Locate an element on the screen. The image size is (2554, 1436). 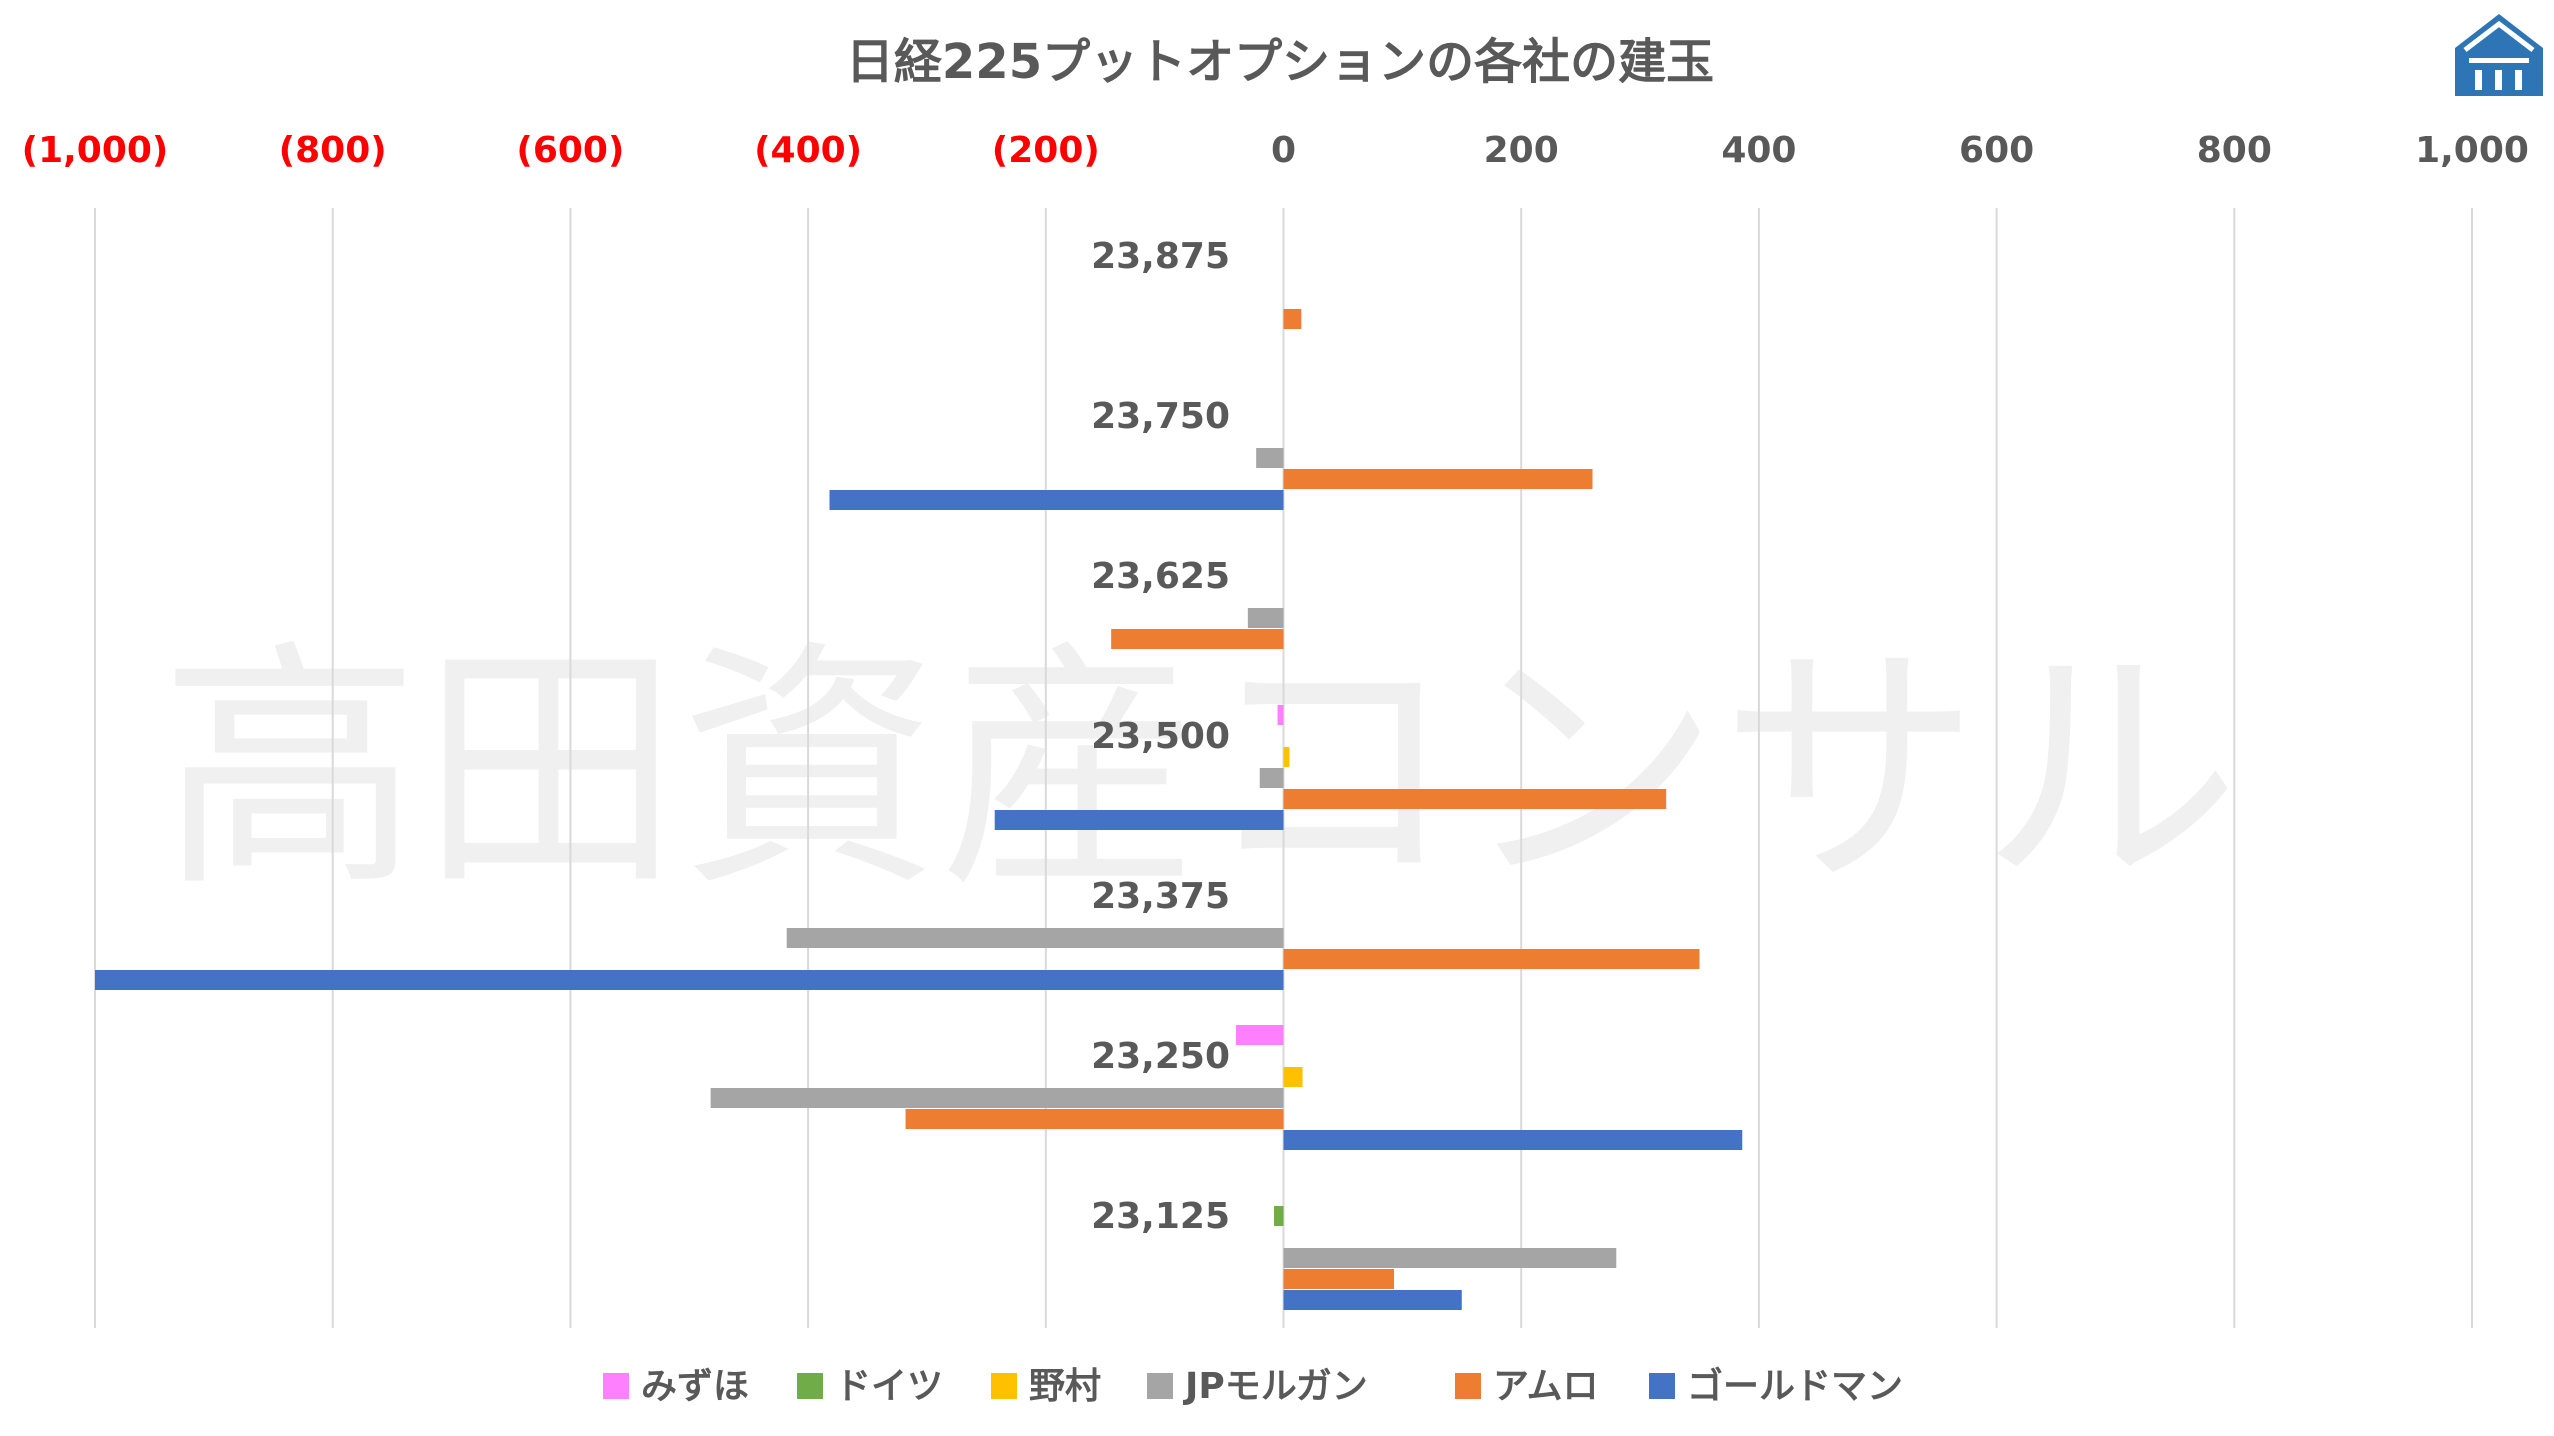
category-label: 23,875 is located at coordinates (1160, 256).